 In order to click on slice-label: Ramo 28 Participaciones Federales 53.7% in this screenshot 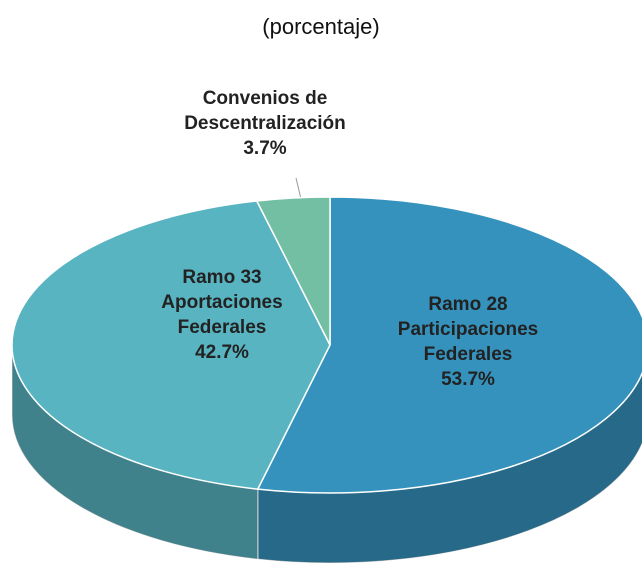, I will do `click(468, 342)`.